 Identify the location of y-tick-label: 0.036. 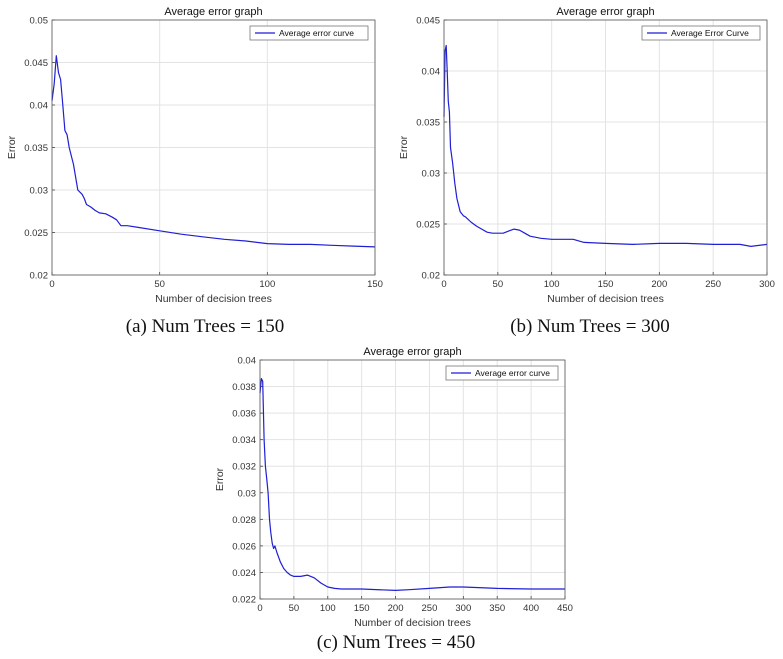
(244, 414).